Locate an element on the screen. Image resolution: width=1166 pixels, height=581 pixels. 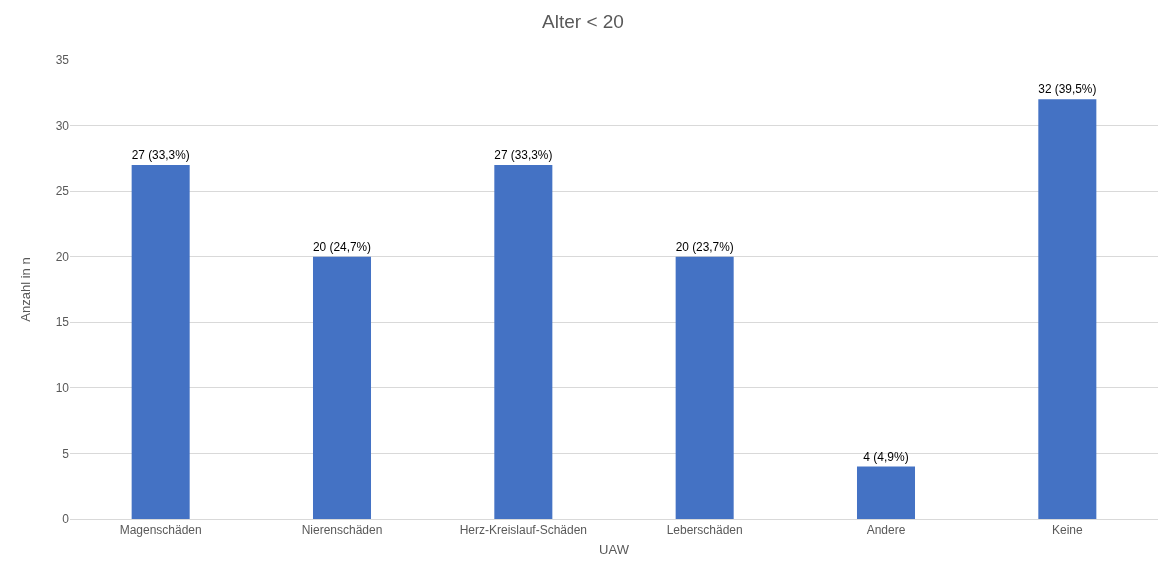
x-axis-title: UAW is located at coordinates (614, 549).